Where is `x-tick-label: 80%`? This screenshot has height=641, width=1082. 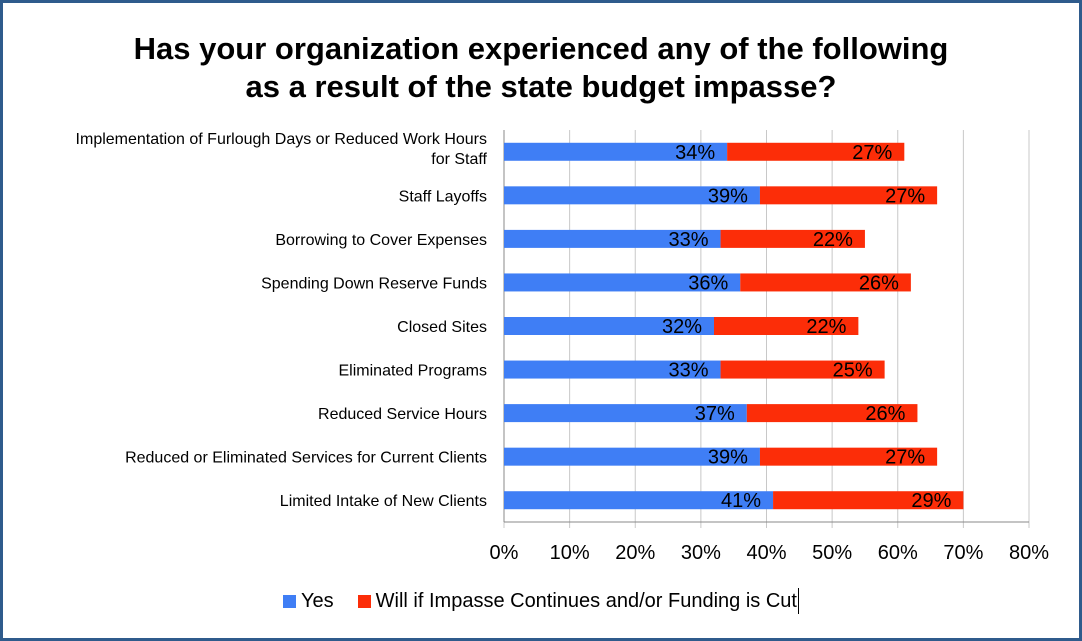 x-tick-label: 80% is located at coordinates (1029, 553).